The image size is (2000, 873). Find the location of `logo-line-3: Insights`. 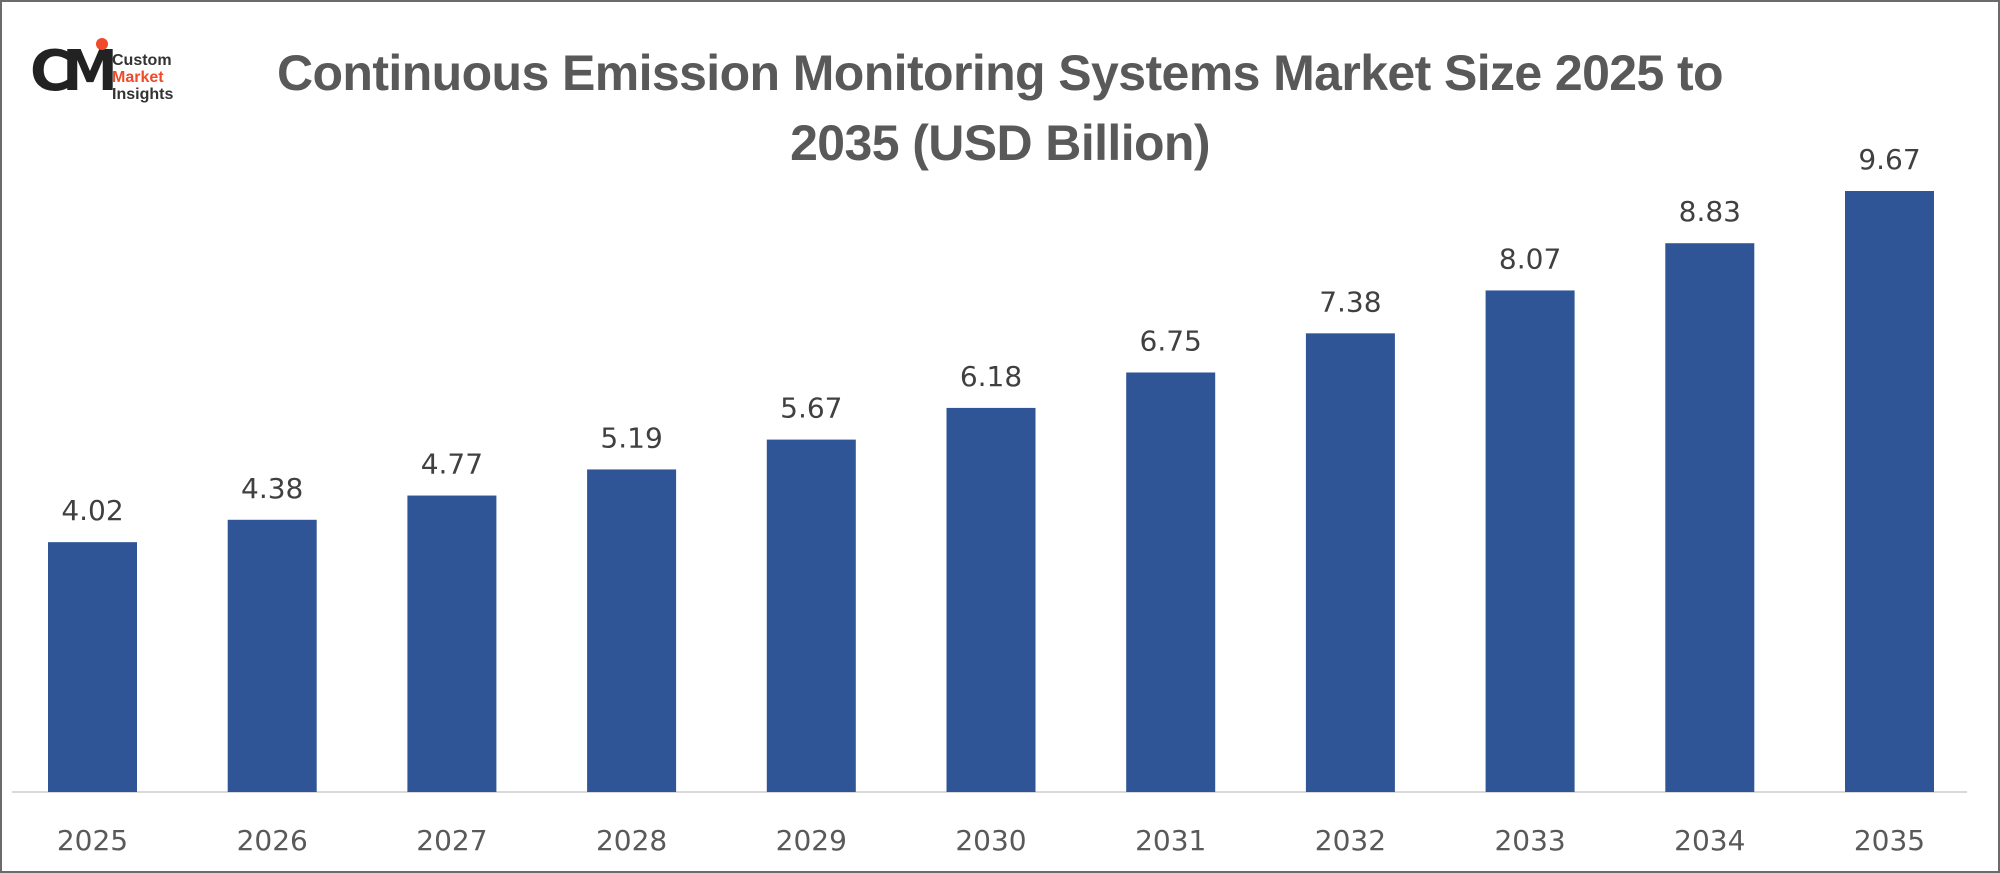

logo-line-3: Insights is located at coordinates (143, 94).